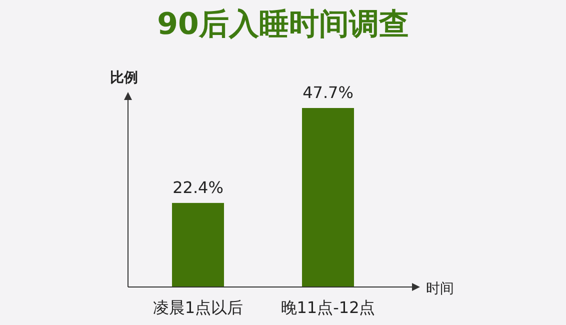  Describe the element at coordinates (328, 92) in the screenshot. I see `data-label: 47.7%` at that location.